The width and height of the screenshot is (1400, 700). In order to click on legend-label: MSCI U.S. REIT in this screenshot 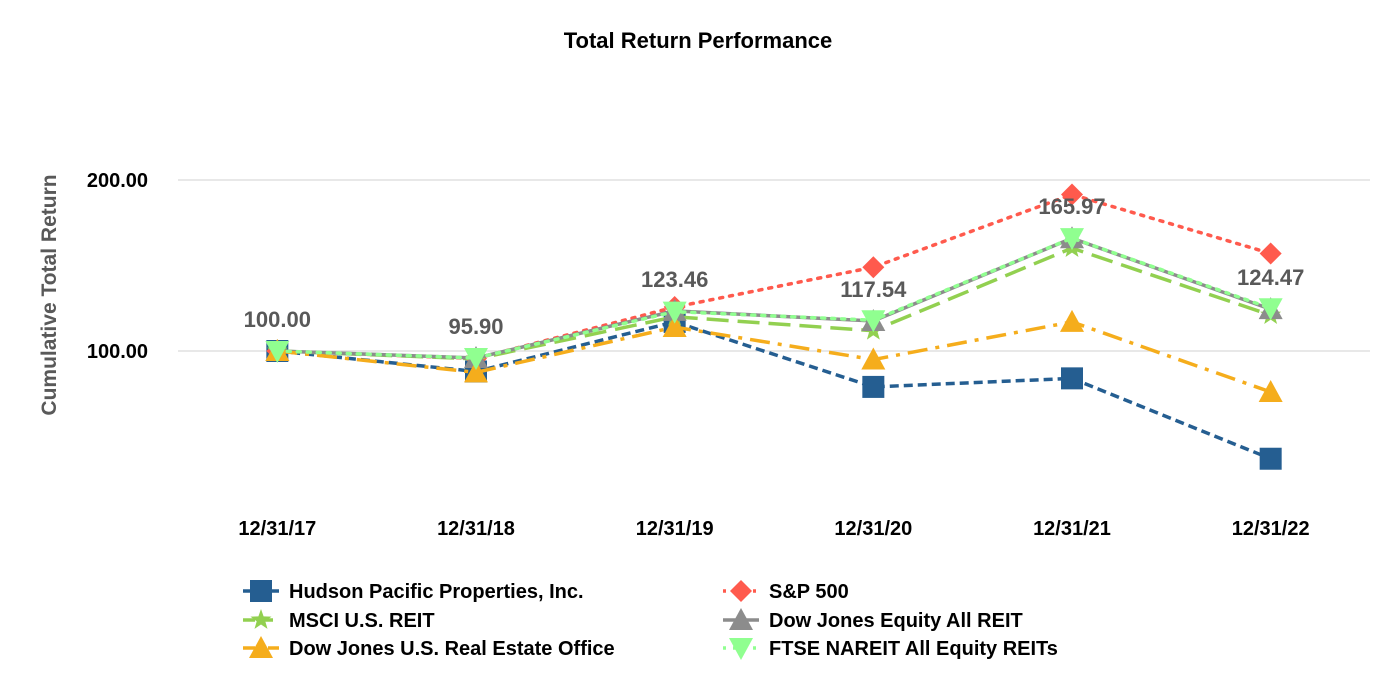, I will do `click(362, 621)`.